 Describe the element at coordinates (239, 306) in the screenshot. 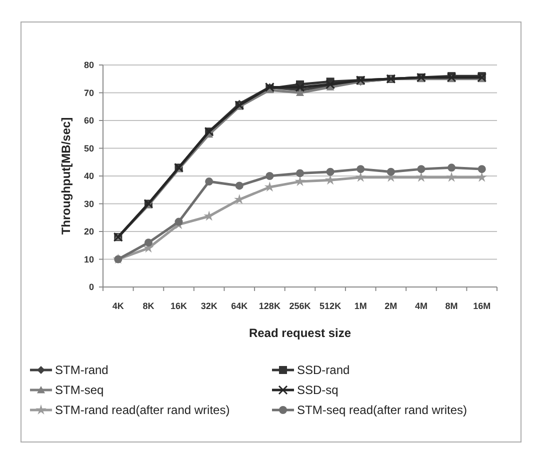

I see `x-tick-label: 64K` at that location.